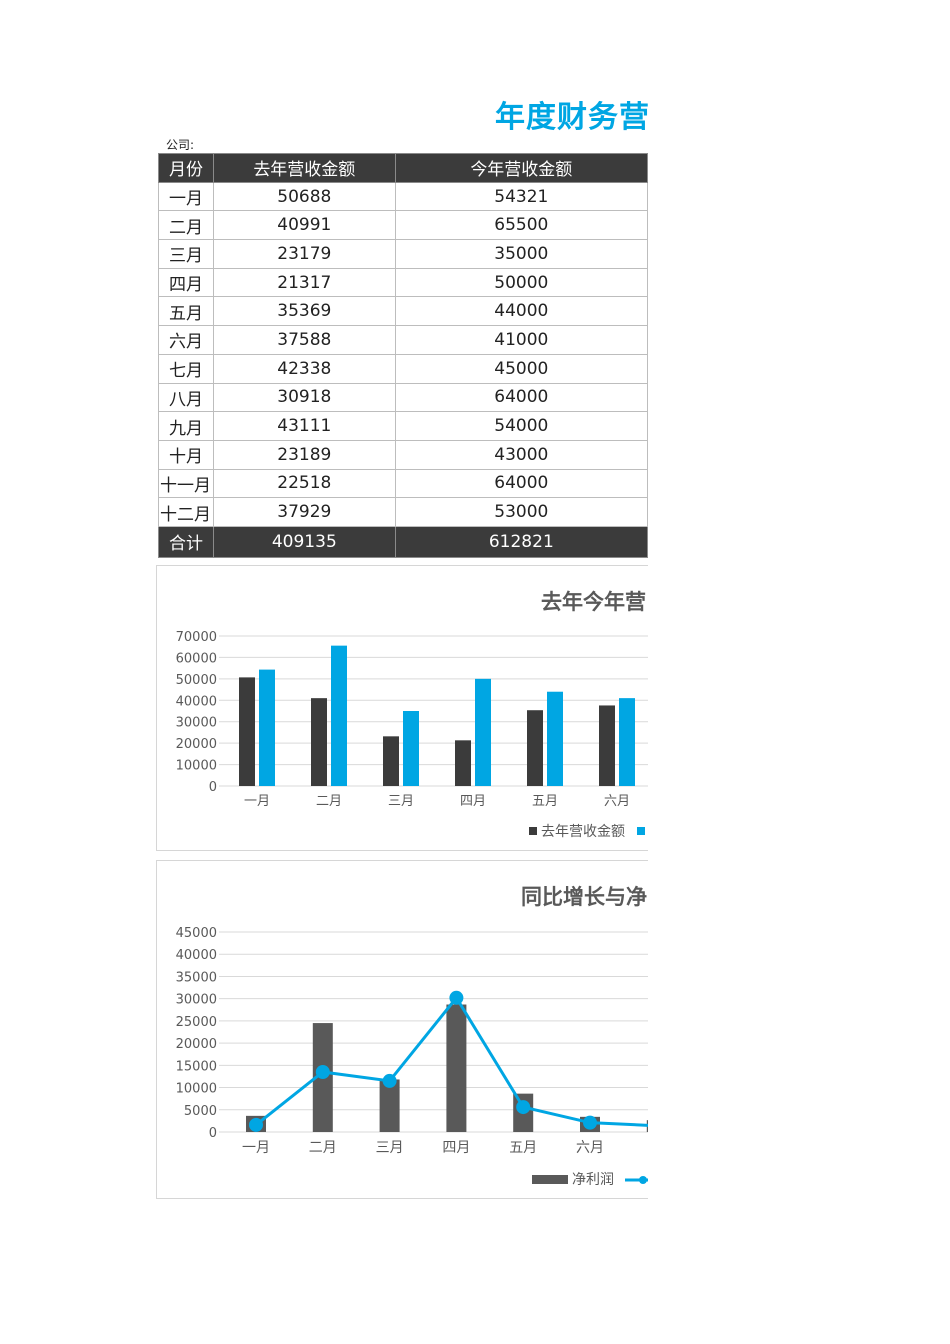 This screenshot has width=950, height=1344. What do you see at coordinates (643, 1180) in the screenshot?
I see `legend-line-marker` at bounding box center [643, 1180].